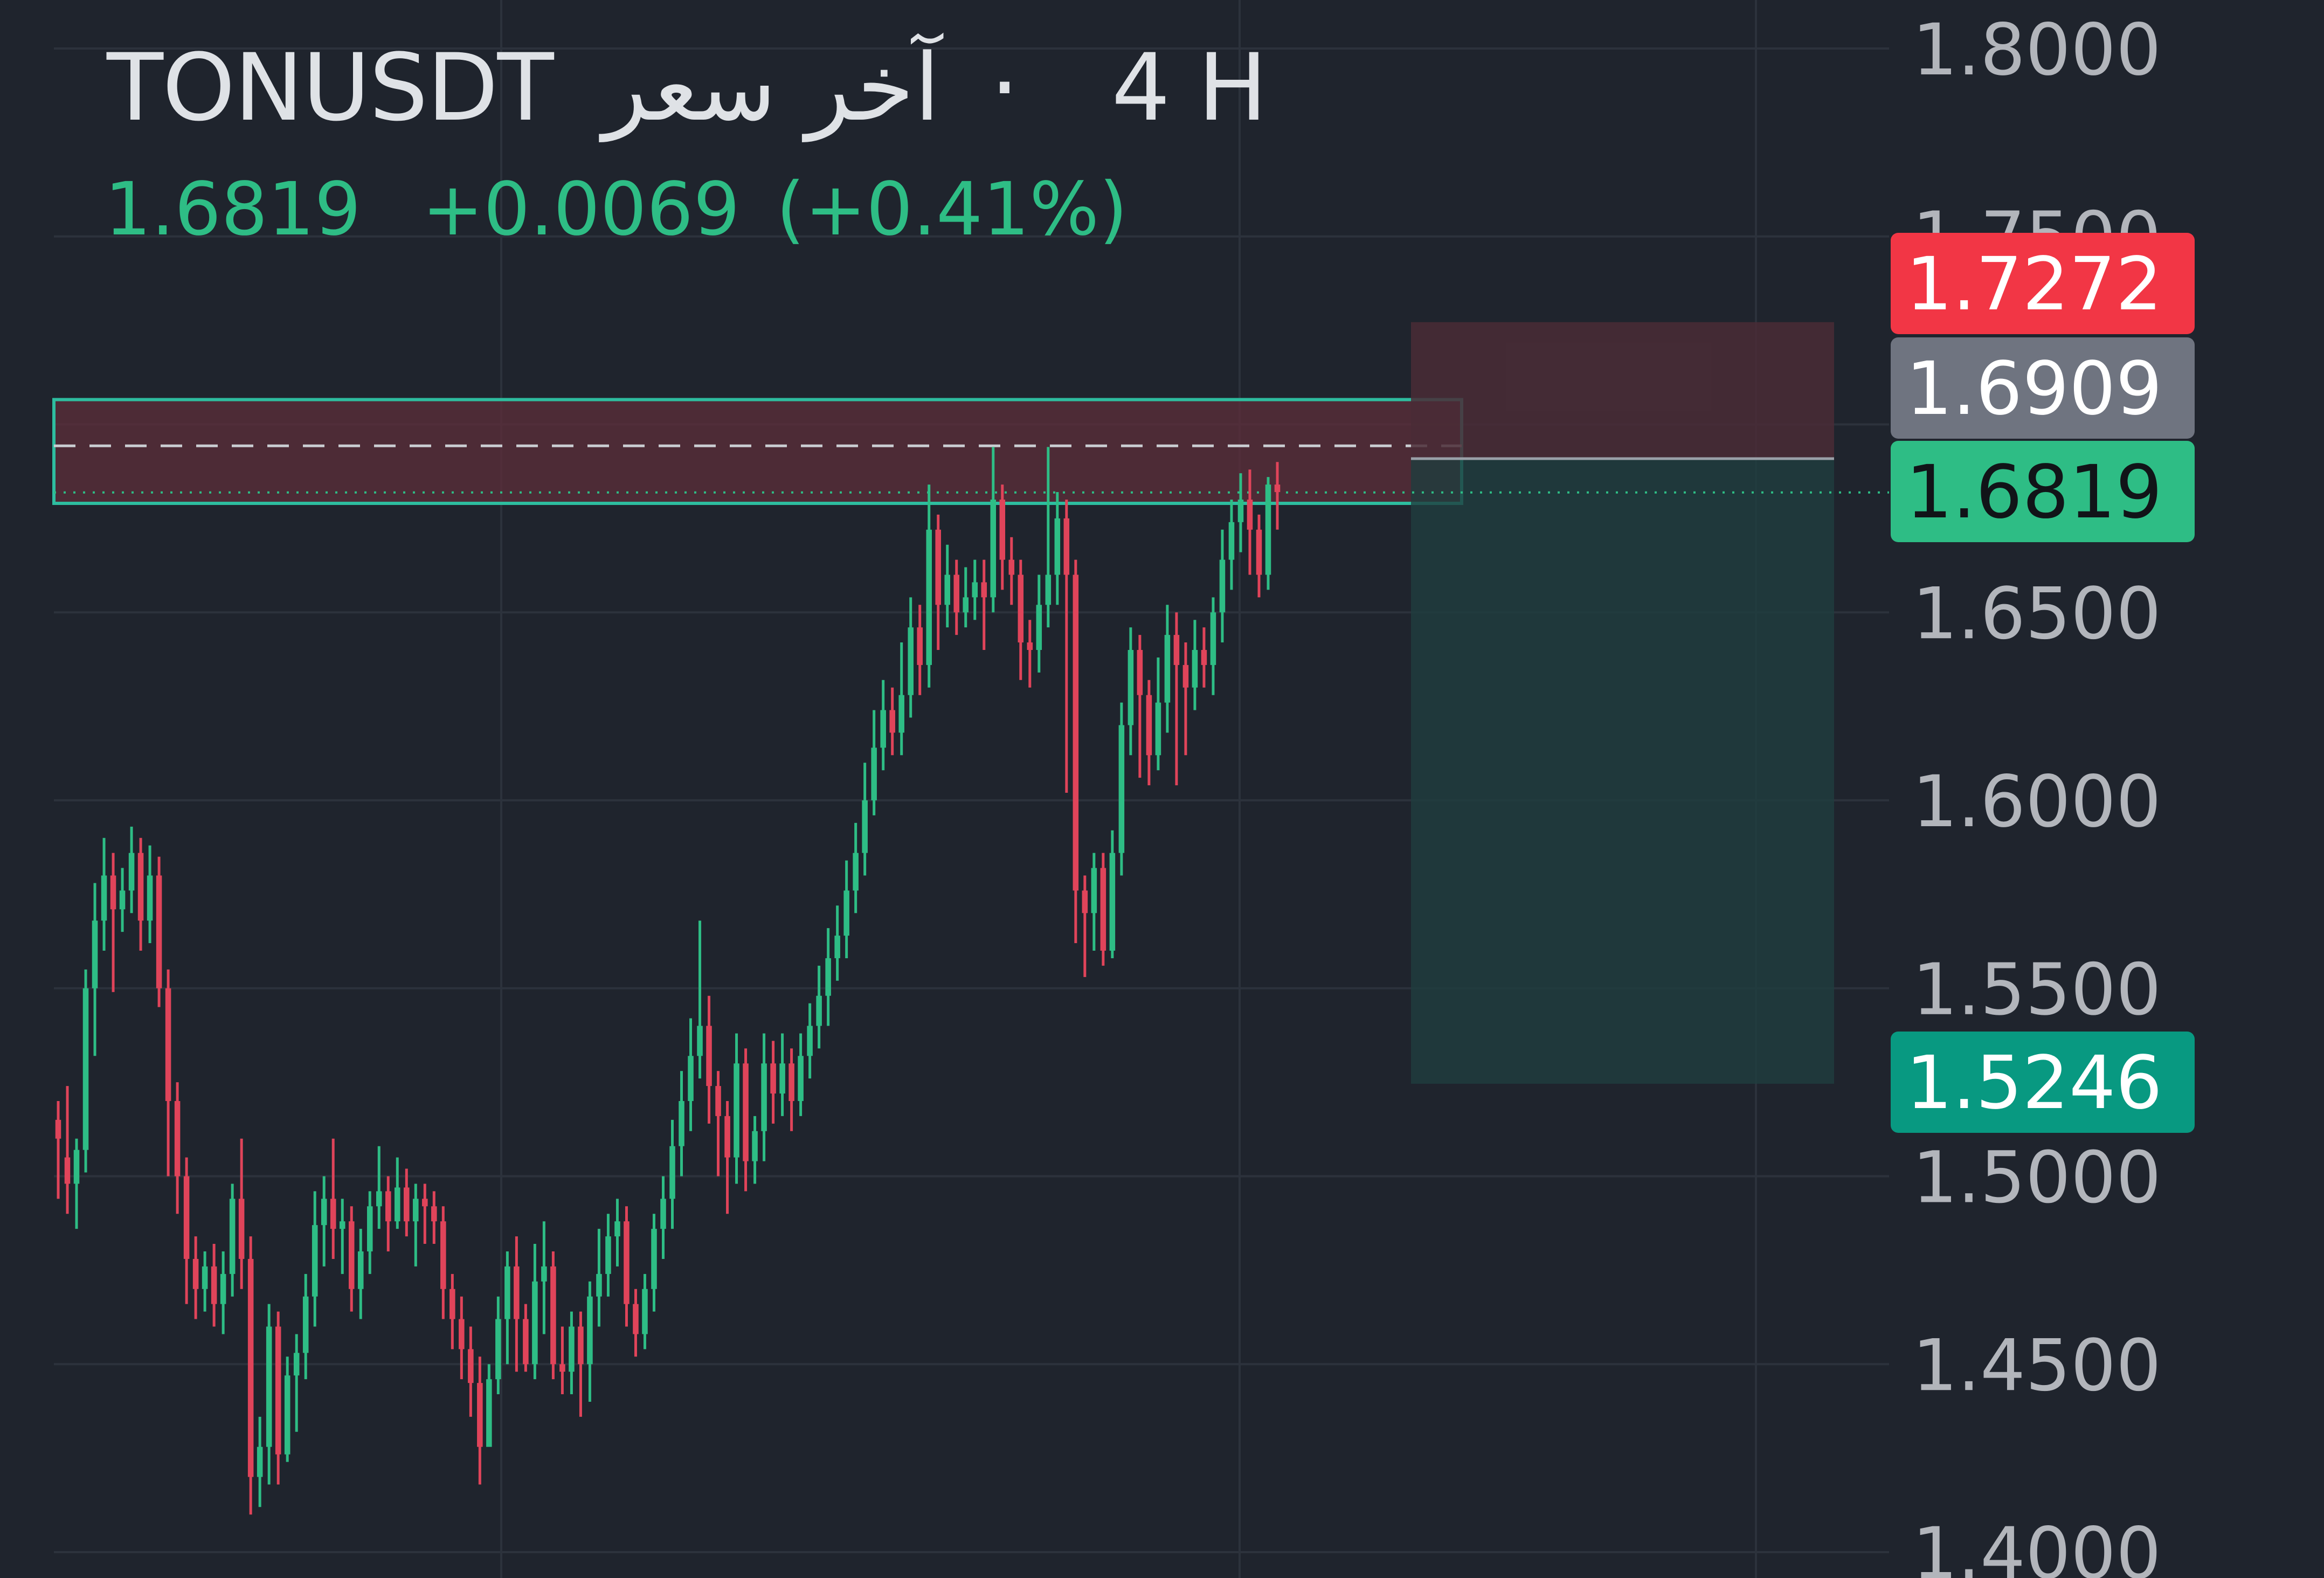 This screenshot has width=2324, height=1578. What do you see at coordinates (2036, 1178) in the screenshot?
I see `price-tick-label: 1.5000` at bounding box center [2036, 1178].